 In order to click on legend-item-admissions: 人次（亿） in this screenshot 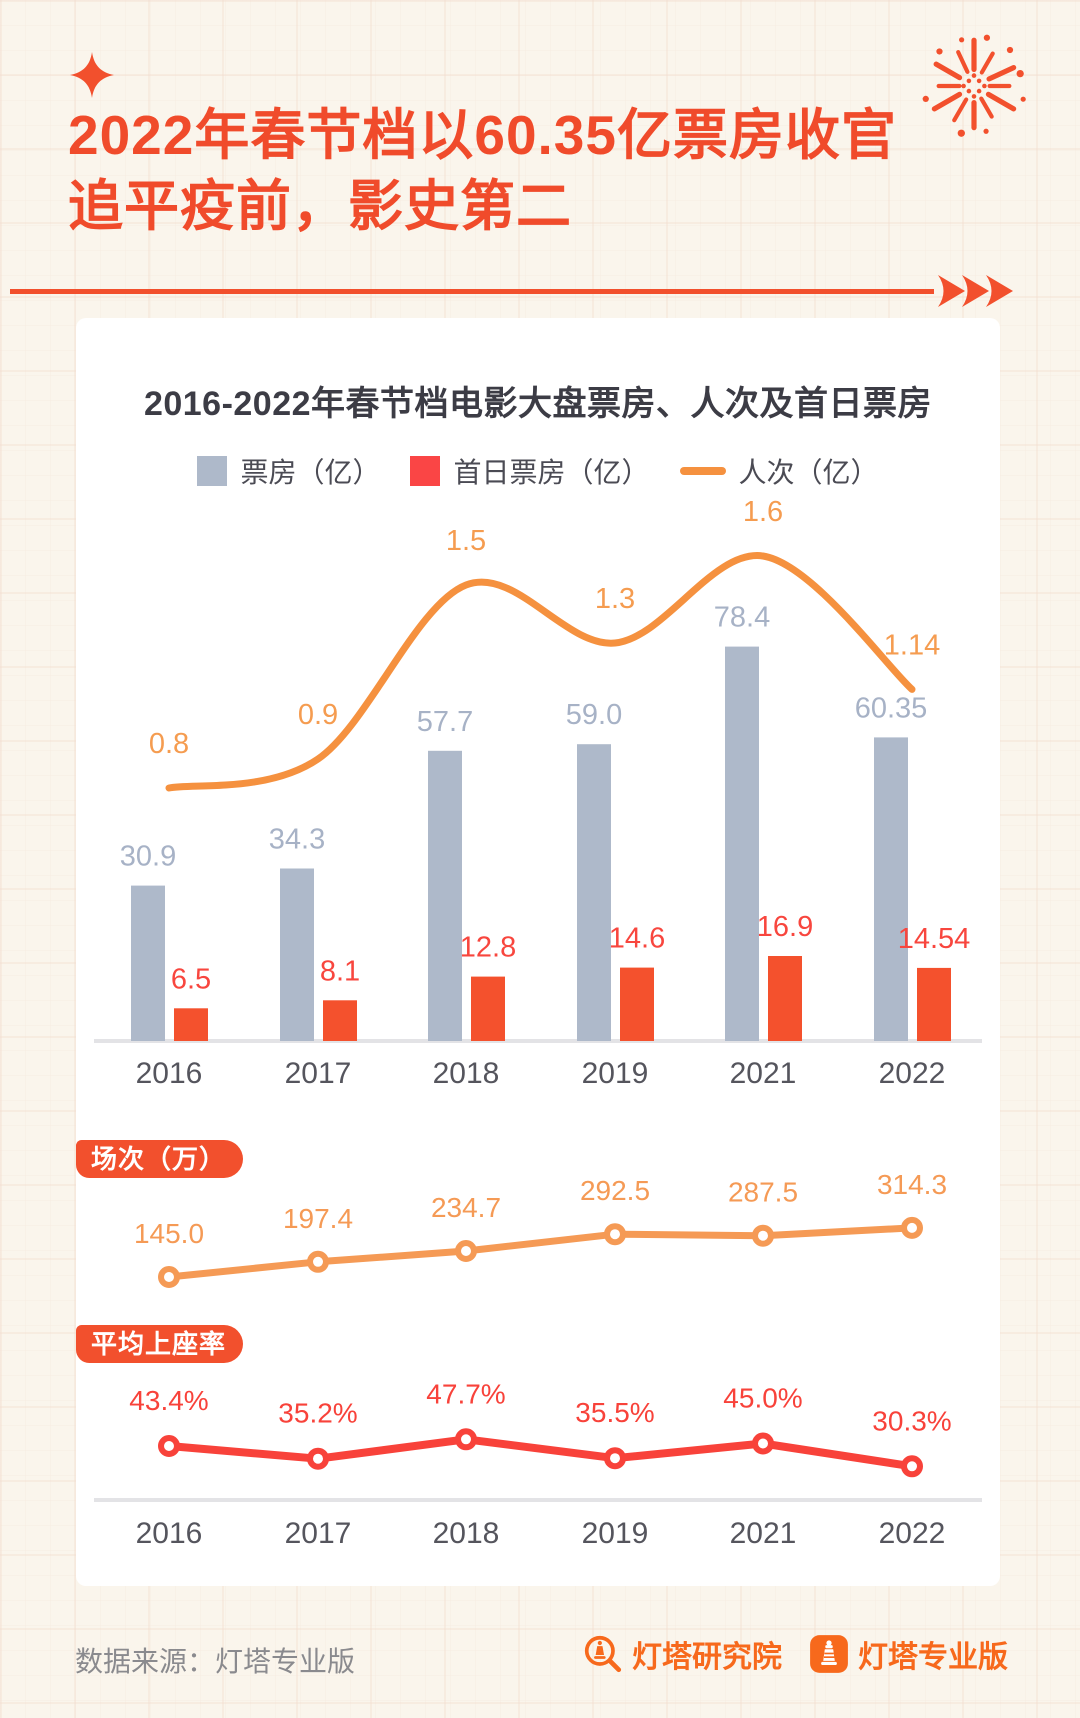, I will do `click(779, 471)`.